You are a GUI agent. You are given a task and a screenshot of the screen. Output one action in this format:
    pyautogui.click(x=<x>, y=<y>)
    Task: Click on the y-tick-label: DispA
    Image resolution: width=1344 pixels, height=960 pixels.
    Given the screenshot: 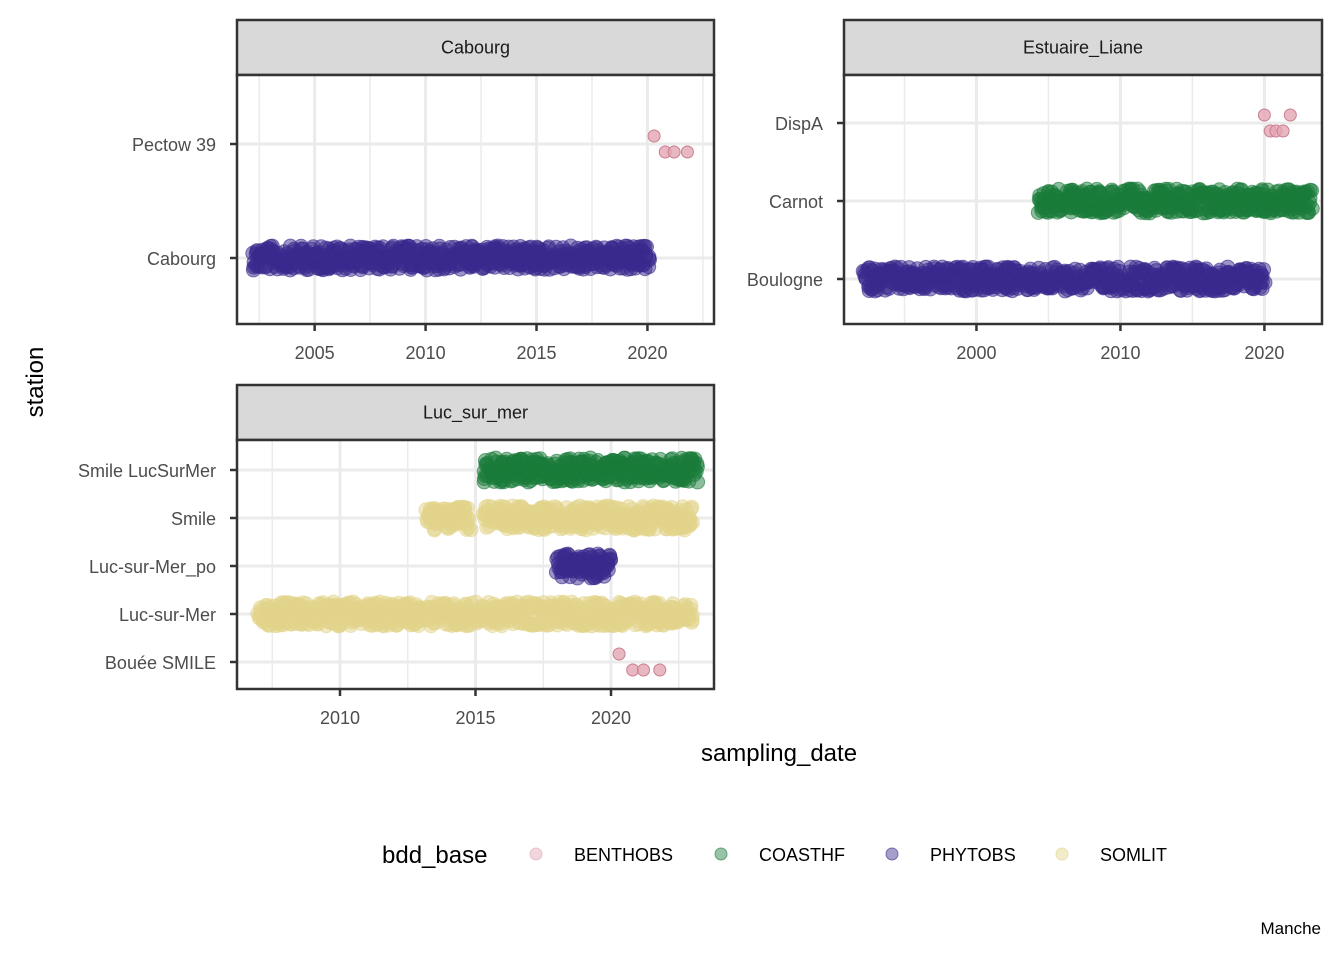 What is the action you would take?
    pyautogui.click(x=799, y=124)
    